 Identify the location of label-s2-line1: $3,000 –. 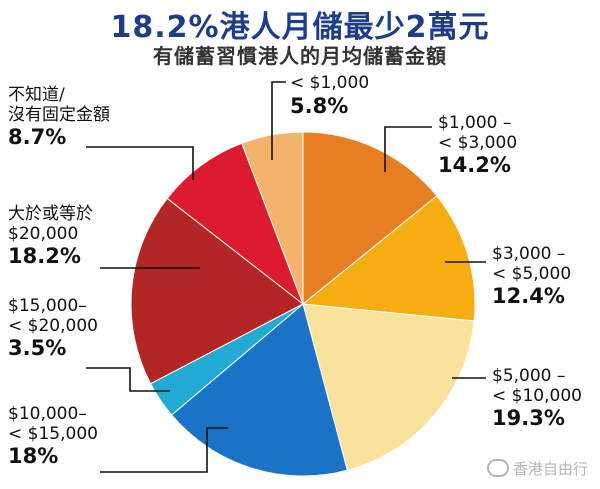
(529, 254).